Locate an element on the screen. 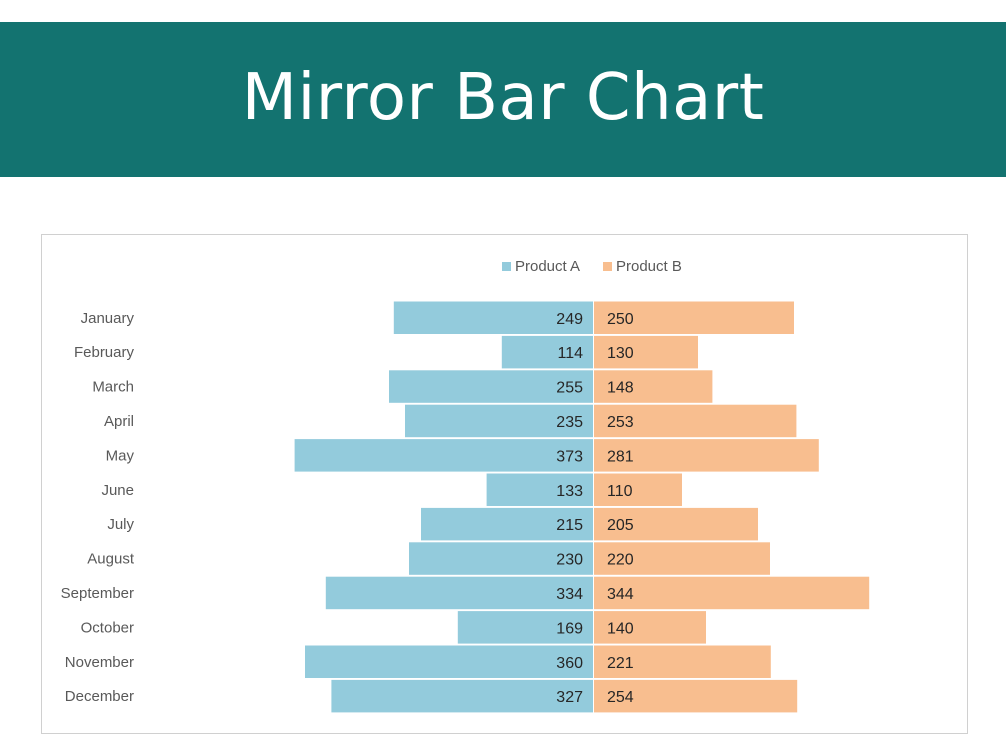  chart-legend: Product A Product B is located at coordinates (592, 266).